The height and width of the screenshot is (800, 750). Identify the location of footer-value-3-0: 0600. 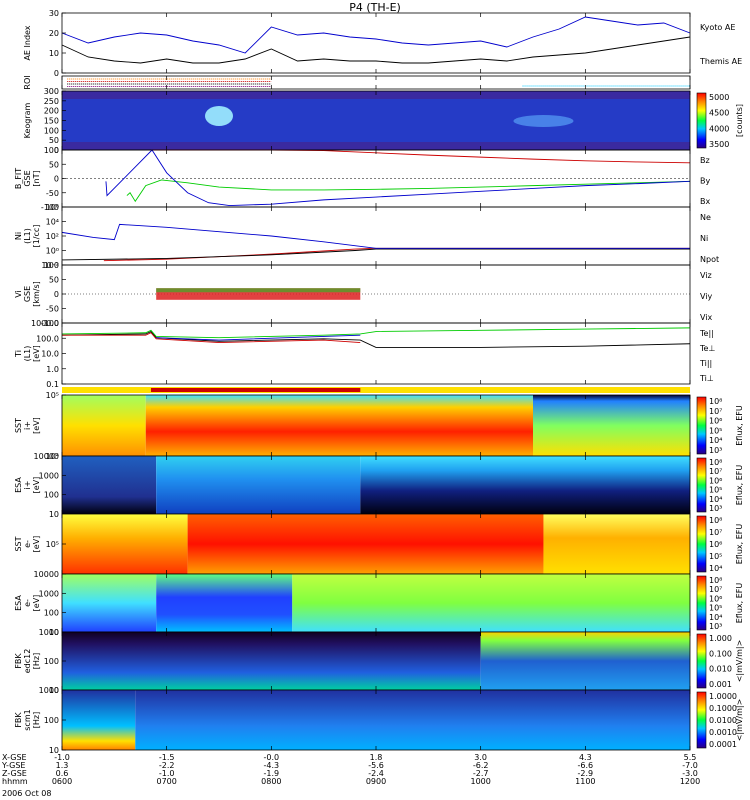
(62, 781).